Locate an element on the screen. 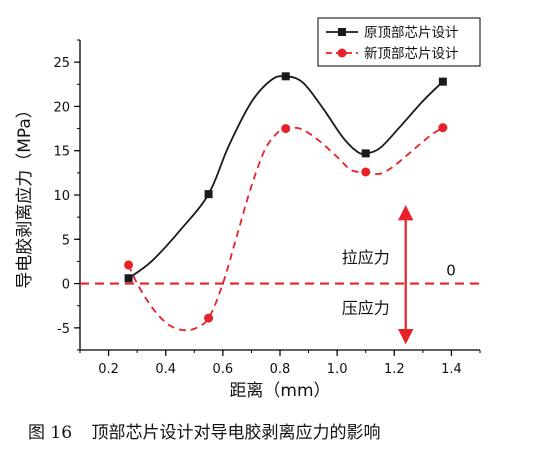 This screenshot has height=452, width=542. y-tick-label: 10 is located at coordinates (61, 196).